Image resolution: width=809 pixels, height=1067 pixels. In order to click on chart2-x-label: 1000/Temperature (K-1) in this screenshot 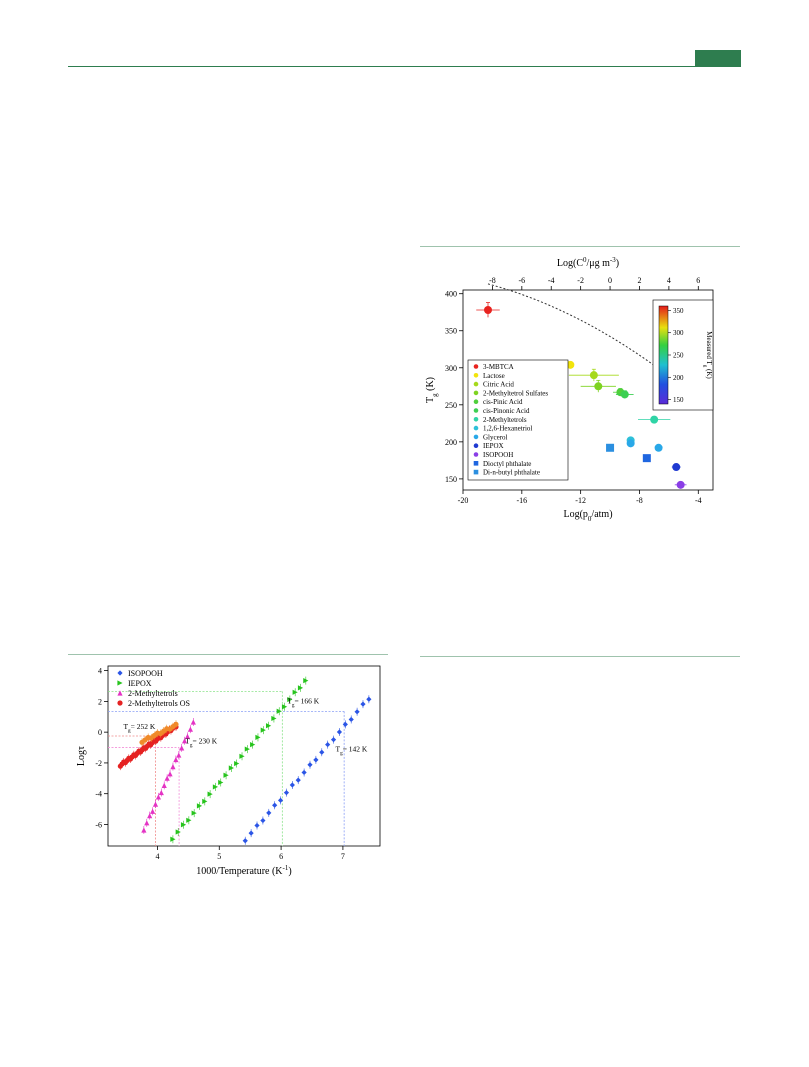, I will do `click(243, 870)`.